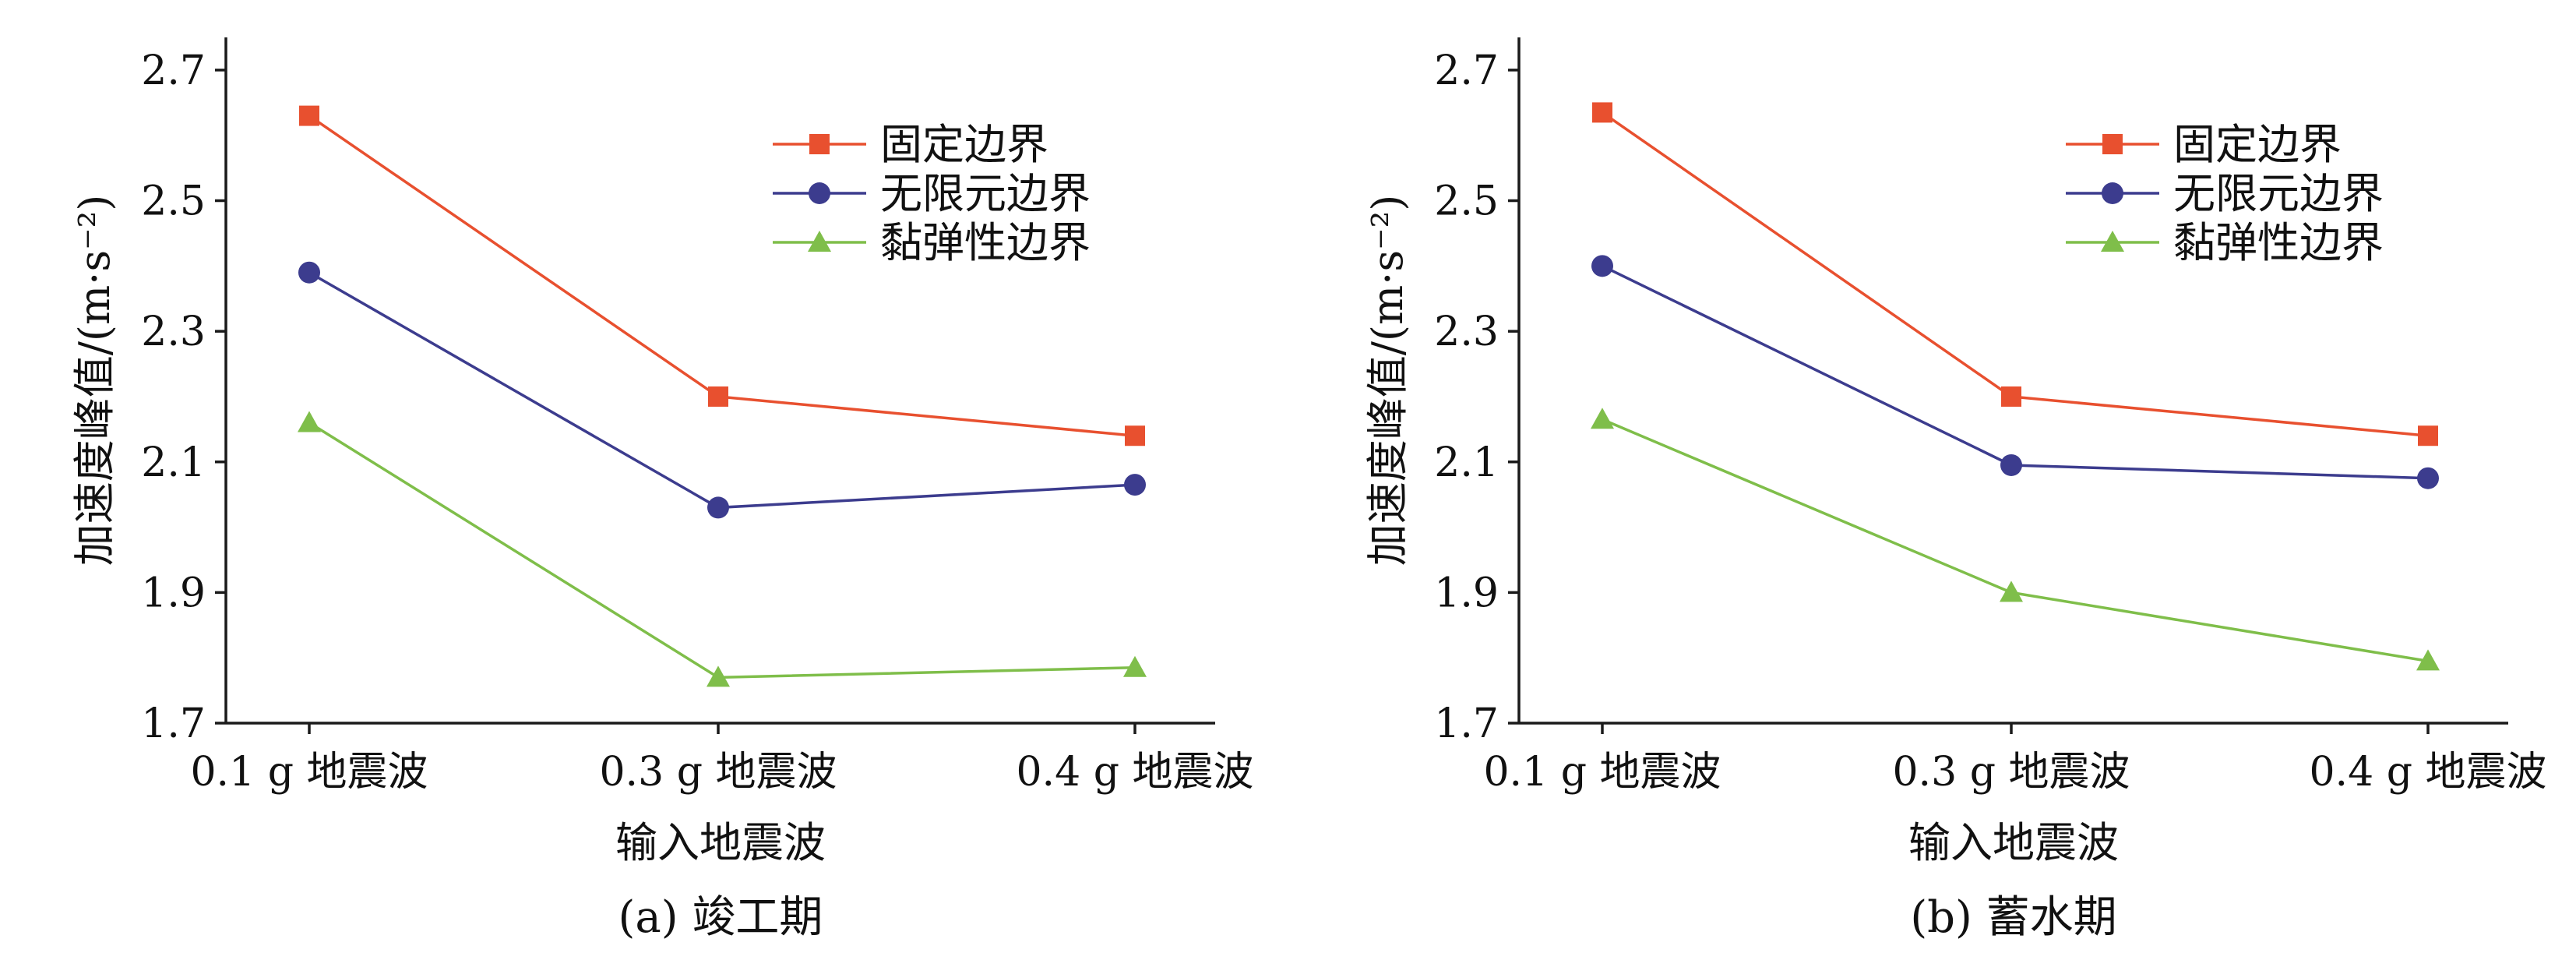  Describe the element at coordinates (2013, 918) in the screenshot. I see `figure-caption: (b) 蓄水期` at that location.